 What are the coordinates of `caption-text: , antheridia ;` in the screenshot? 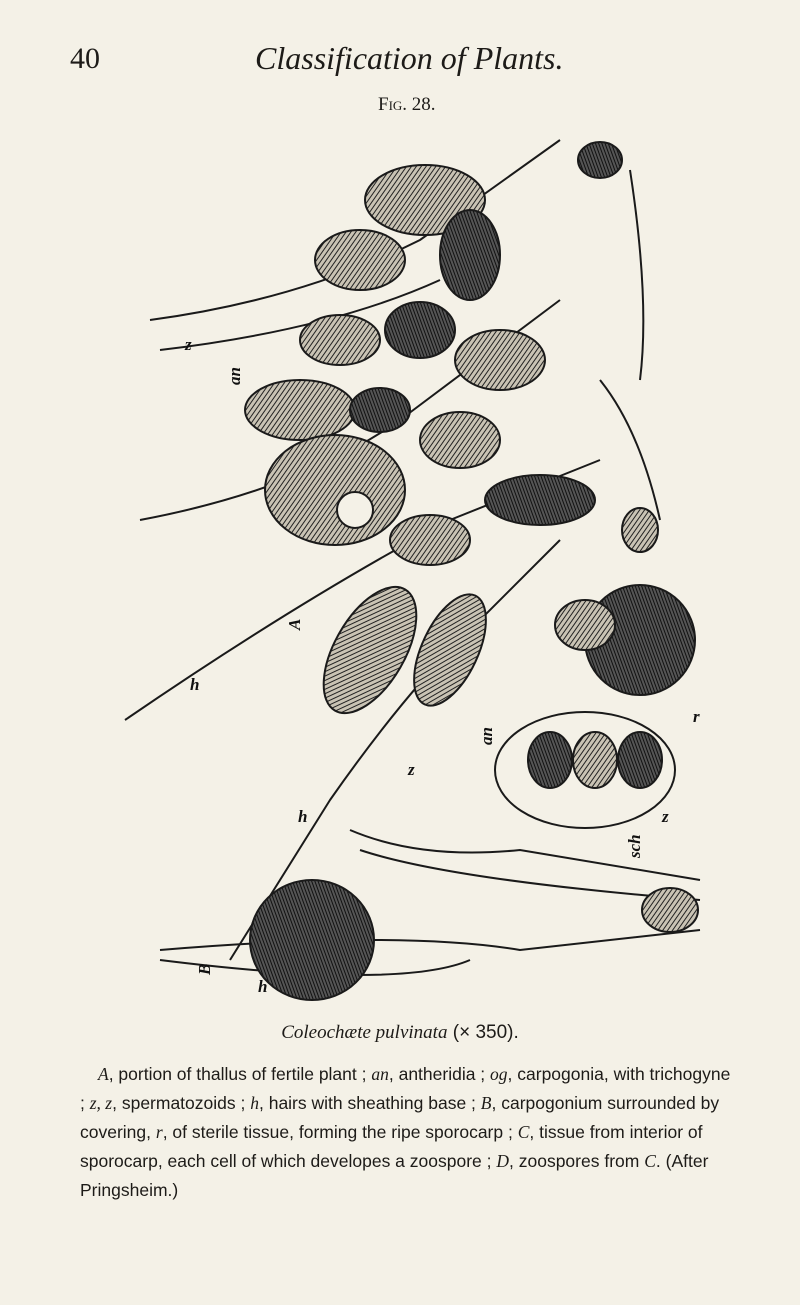 It's located at (439, 1074).